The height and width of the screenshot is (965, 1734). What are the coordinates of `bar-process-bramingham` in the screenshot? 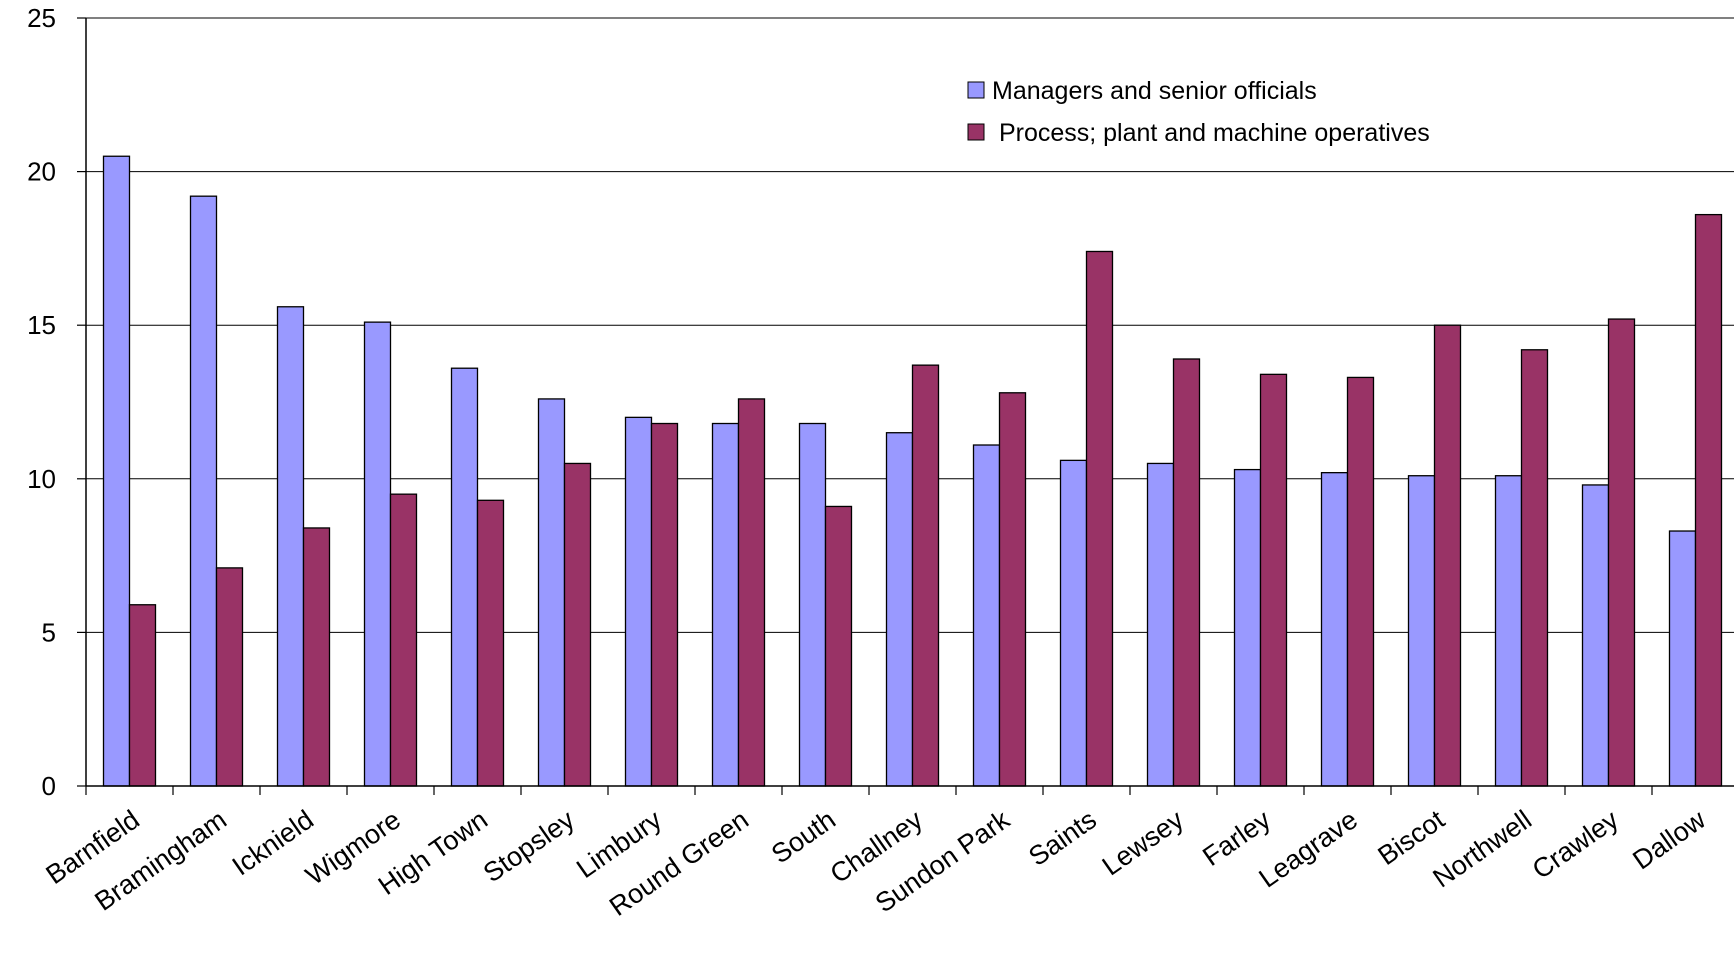 It's located at (229, 677).